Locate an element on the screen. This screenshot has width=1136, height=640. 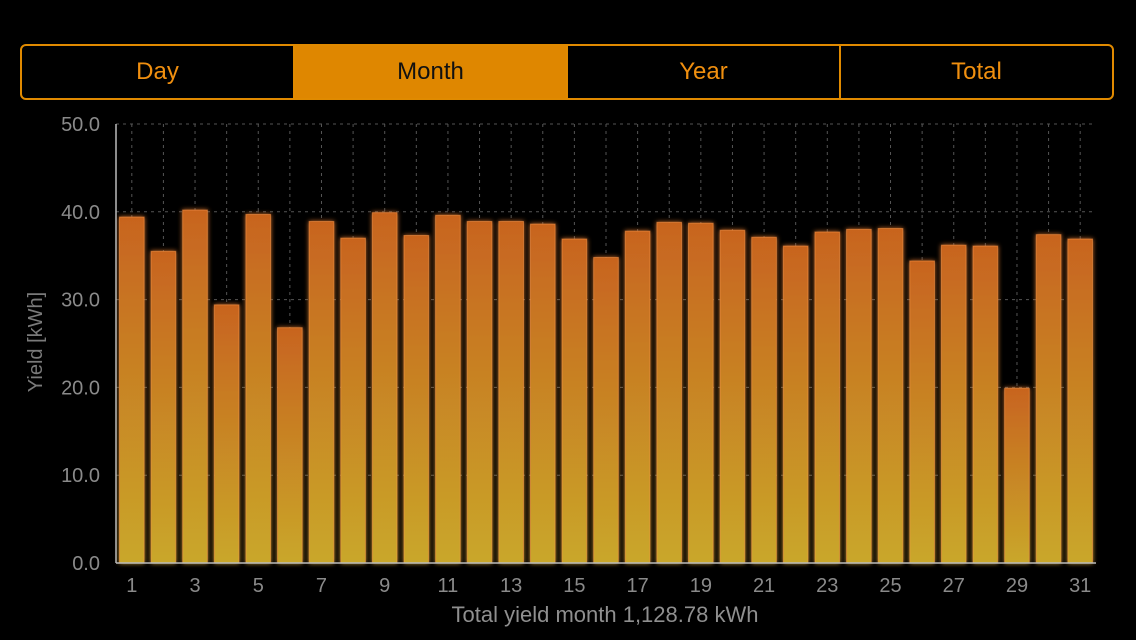
period-segmented-control: Day Month Year Total is located at coordinates (567, 72).